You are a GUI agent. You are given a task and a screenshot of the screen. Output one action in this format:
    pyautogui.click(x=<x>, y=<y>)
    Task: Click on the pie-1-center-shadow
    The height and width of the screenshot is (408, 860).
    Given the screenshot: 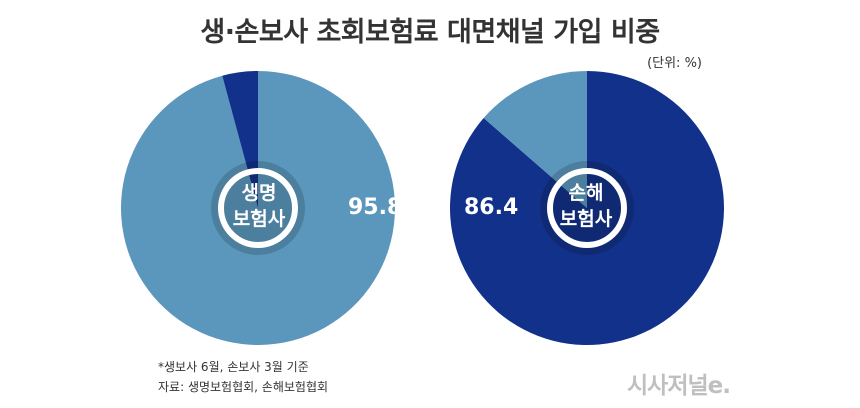 What is the action you would take?
    pyautogui.click(x=587, y=208)
    